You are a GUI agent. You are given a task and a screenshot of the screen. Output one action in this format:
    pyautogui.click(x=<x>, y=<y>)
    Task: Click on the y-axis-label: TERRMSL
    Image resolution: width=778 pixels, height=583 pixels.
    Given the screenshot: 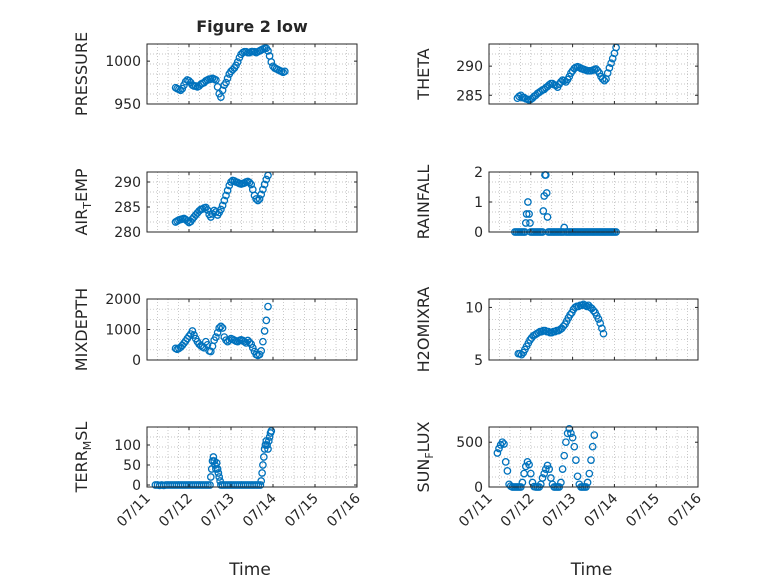 What is the action you would take?
    pyautogui.click(x=83, y=458)
    